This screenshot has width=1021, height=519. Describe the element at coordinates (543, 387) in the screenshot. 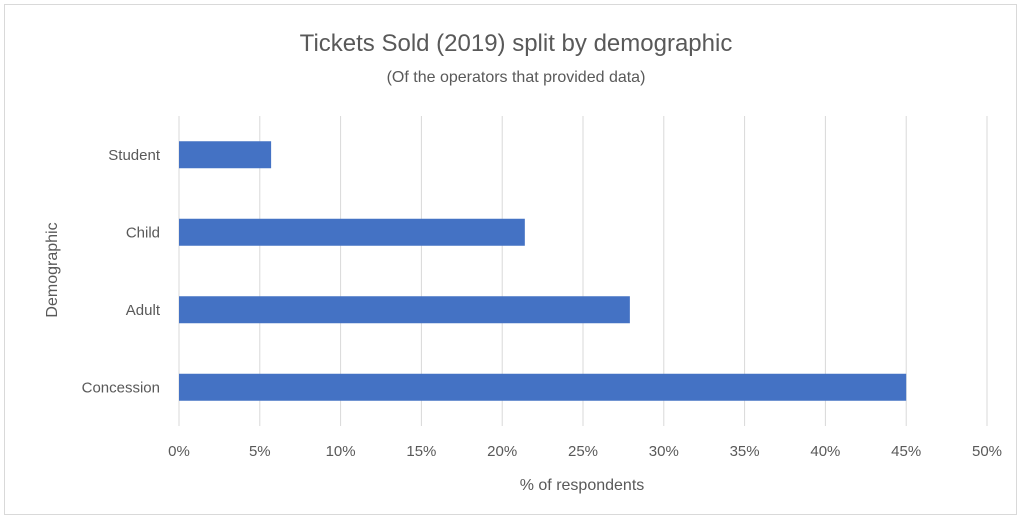

I see `bar-concession` at that location.